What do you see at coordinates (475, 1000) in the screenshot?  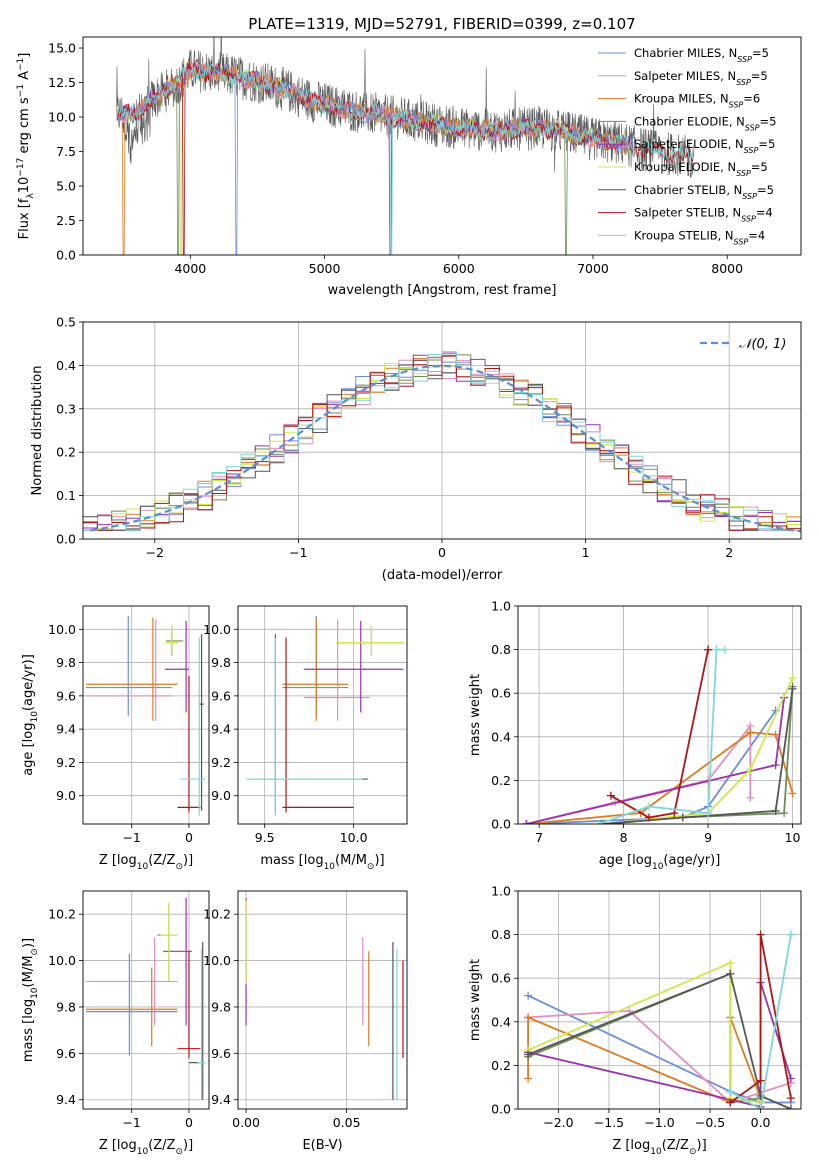 I see `weight-vs-z-ylabel: mass weight` at bounding box center [475, 1000].